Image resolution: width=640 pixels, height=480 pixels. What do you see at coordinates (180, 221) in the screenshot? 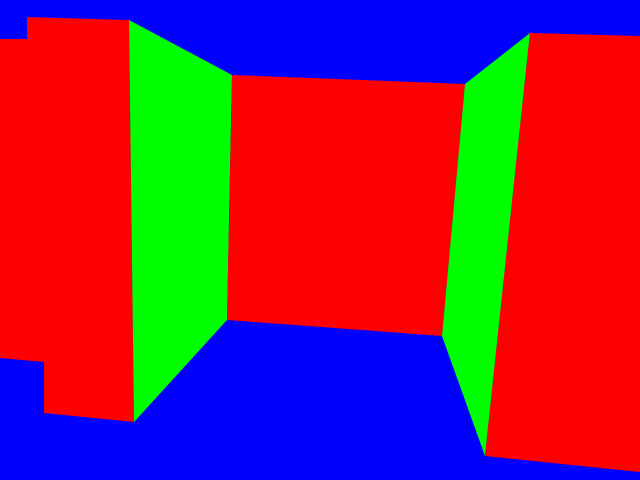
I see `wall-left-side` at bounding box center [180, 221].